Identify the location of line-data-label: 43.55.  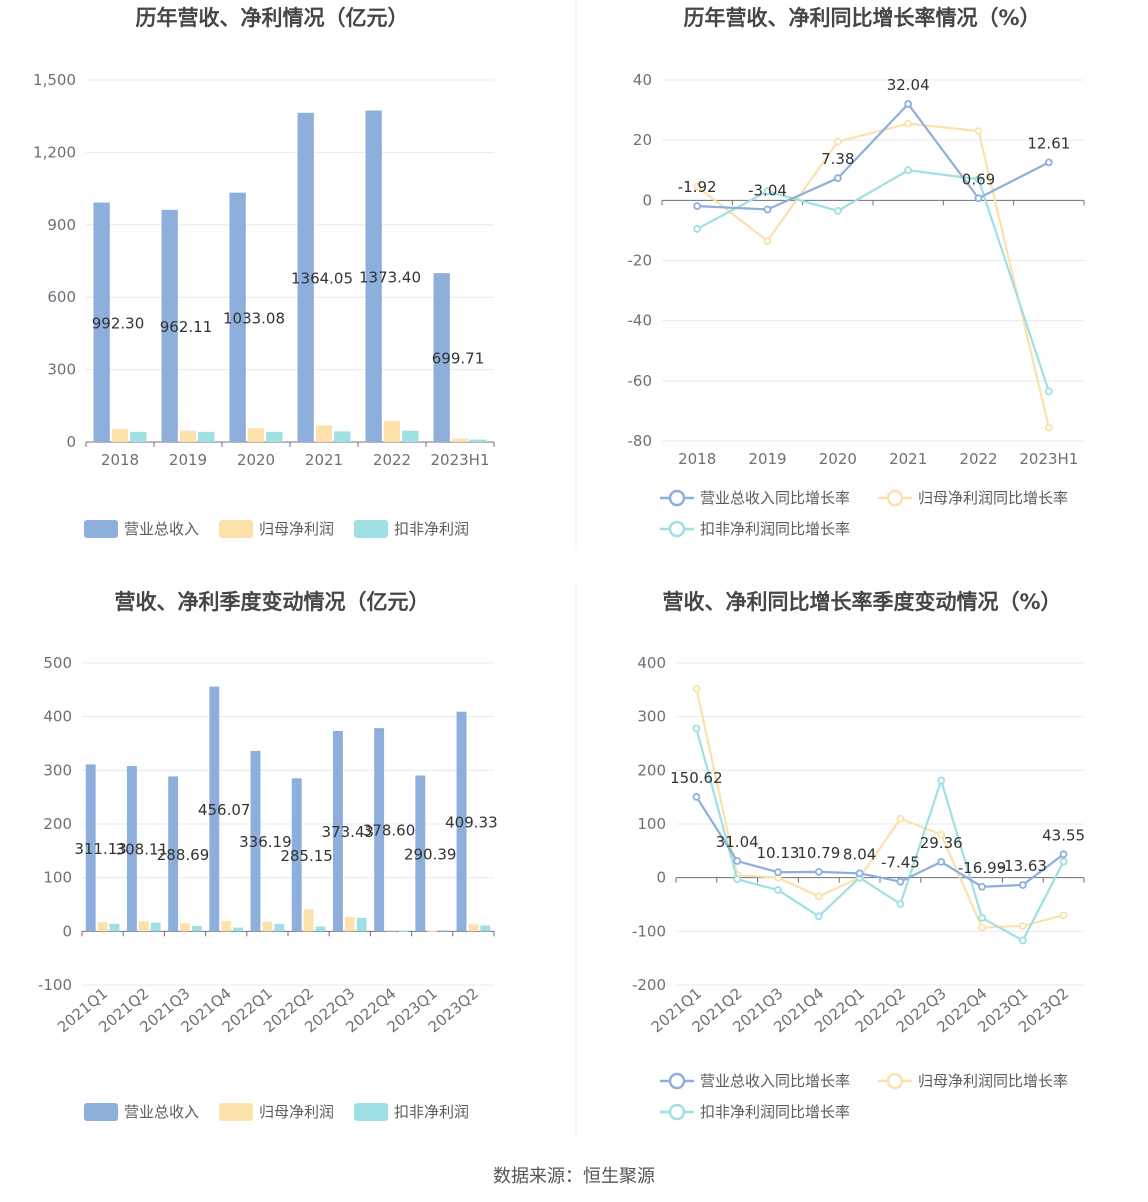
(1063, 835).